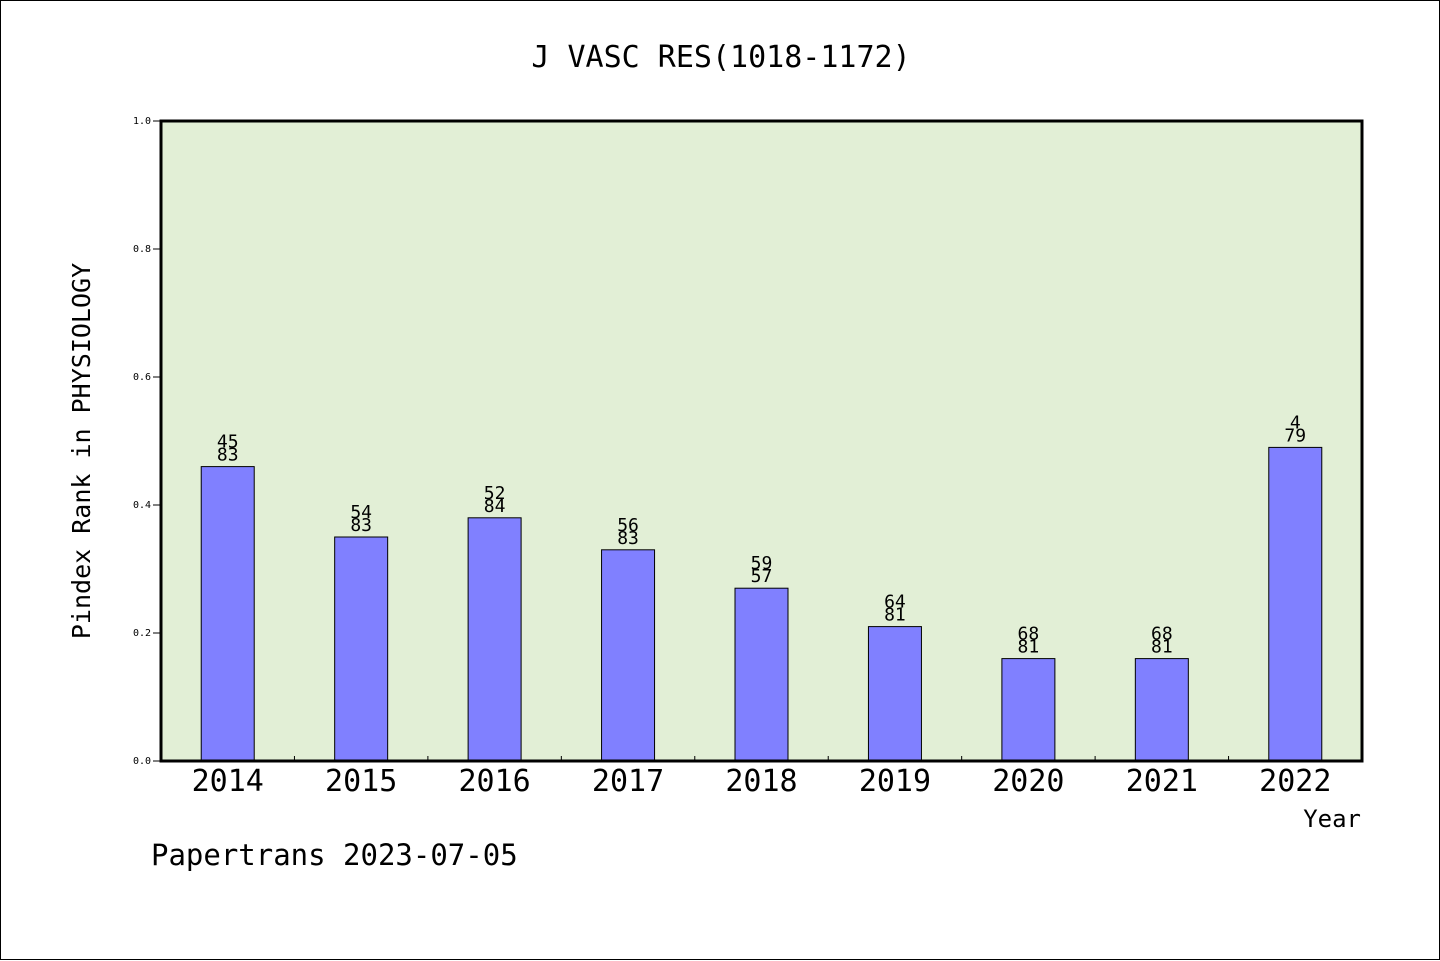 Image resolution: width=1440 pixels, height=961 pixels. What do you see at coordinates (1332, 819) in the screenshot?
I see `x-axis-label: Year` at bounding box center [1332, 819].